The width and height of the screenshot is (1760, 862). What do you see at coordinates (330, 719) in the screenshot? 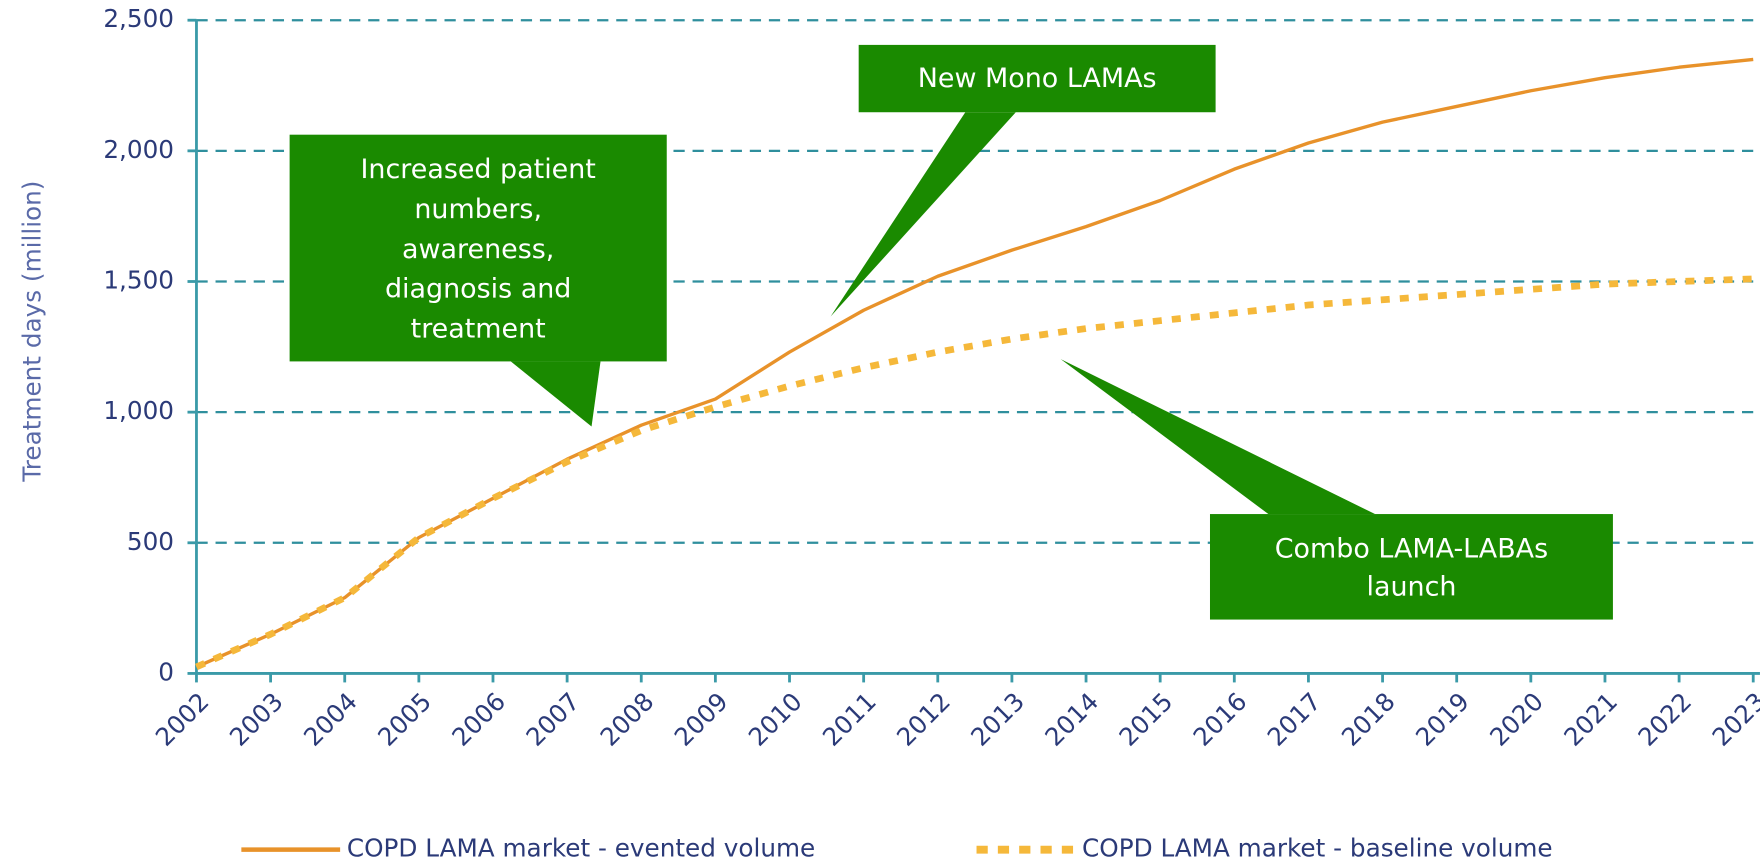
I see `x-tick-label: 2004` at bounding box center [330, 719].